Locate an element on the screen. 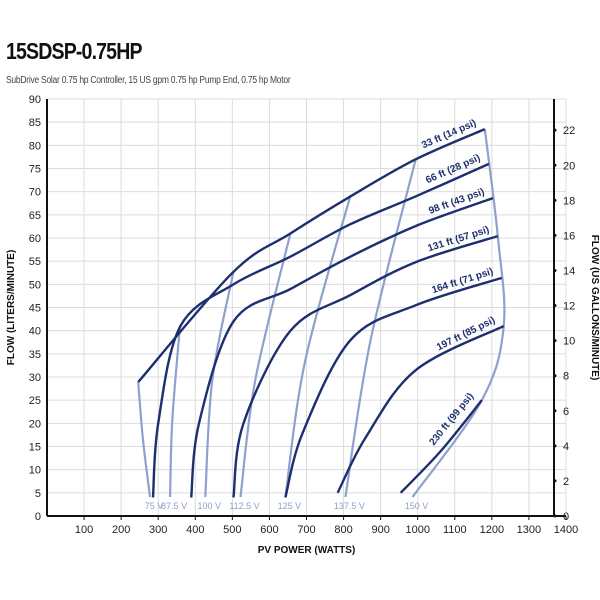 The image size is (600, 600). voltage-label: 75 V is located at coordinates (154, 506).